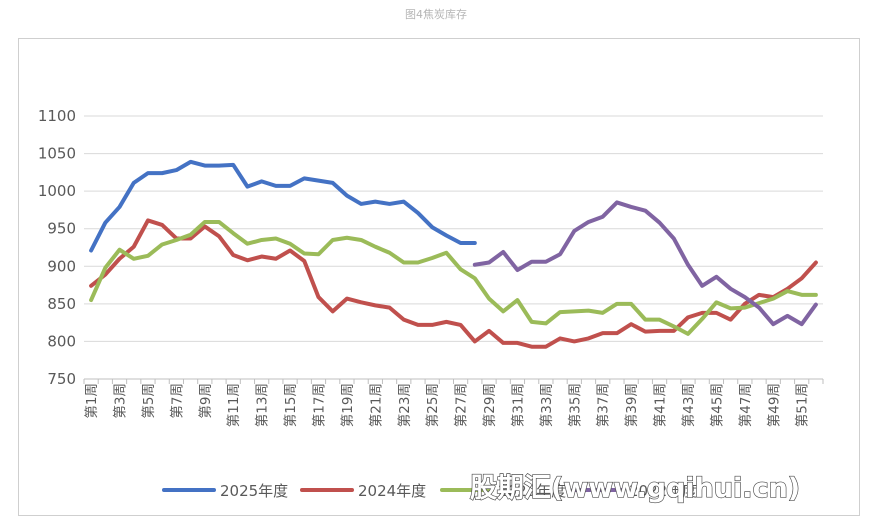  What do you see at coordinates (176, 401) in the screenshot?
I see `x-tick-label: 第7周` at bounding box center [176, 401].